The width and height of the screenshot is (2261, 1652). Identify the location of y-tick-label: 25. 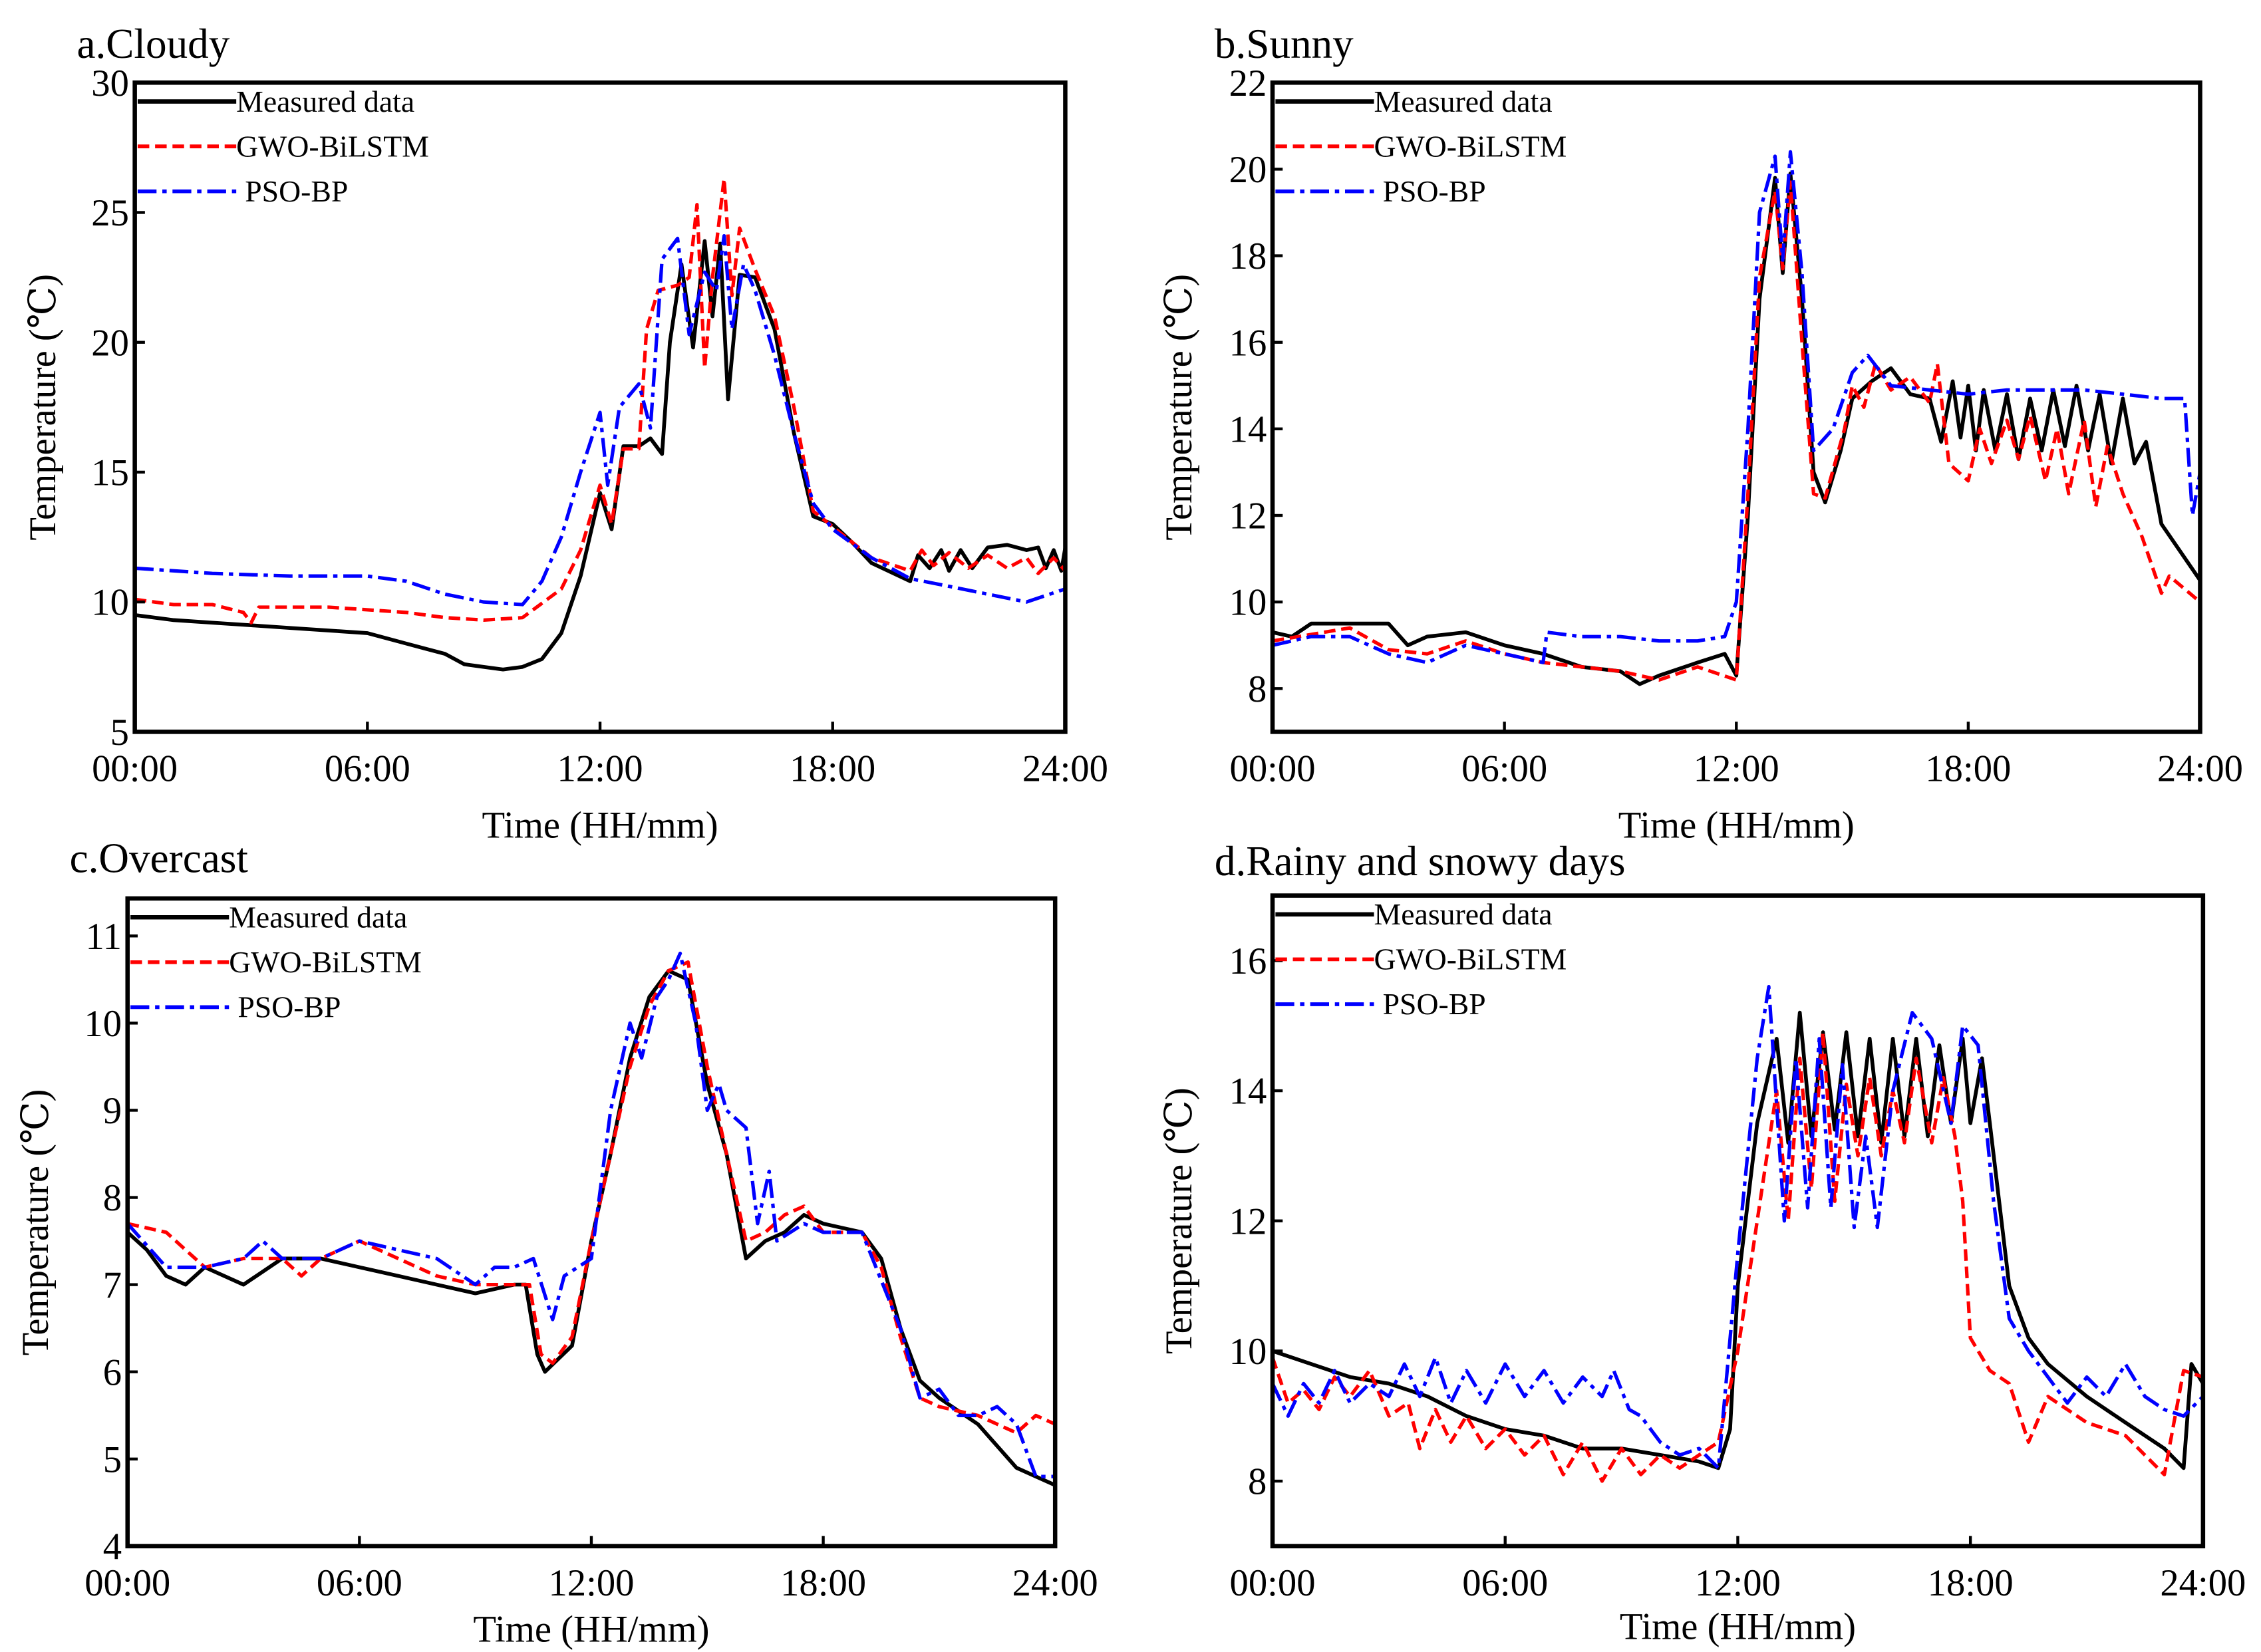
(110, 213).